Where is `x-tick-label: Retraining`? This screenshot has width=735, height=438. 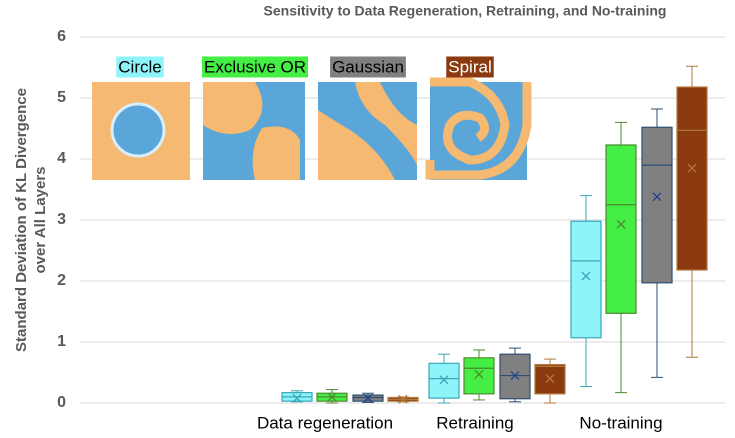 x-tick-label: Retraining is located at coordinates (475, 422).